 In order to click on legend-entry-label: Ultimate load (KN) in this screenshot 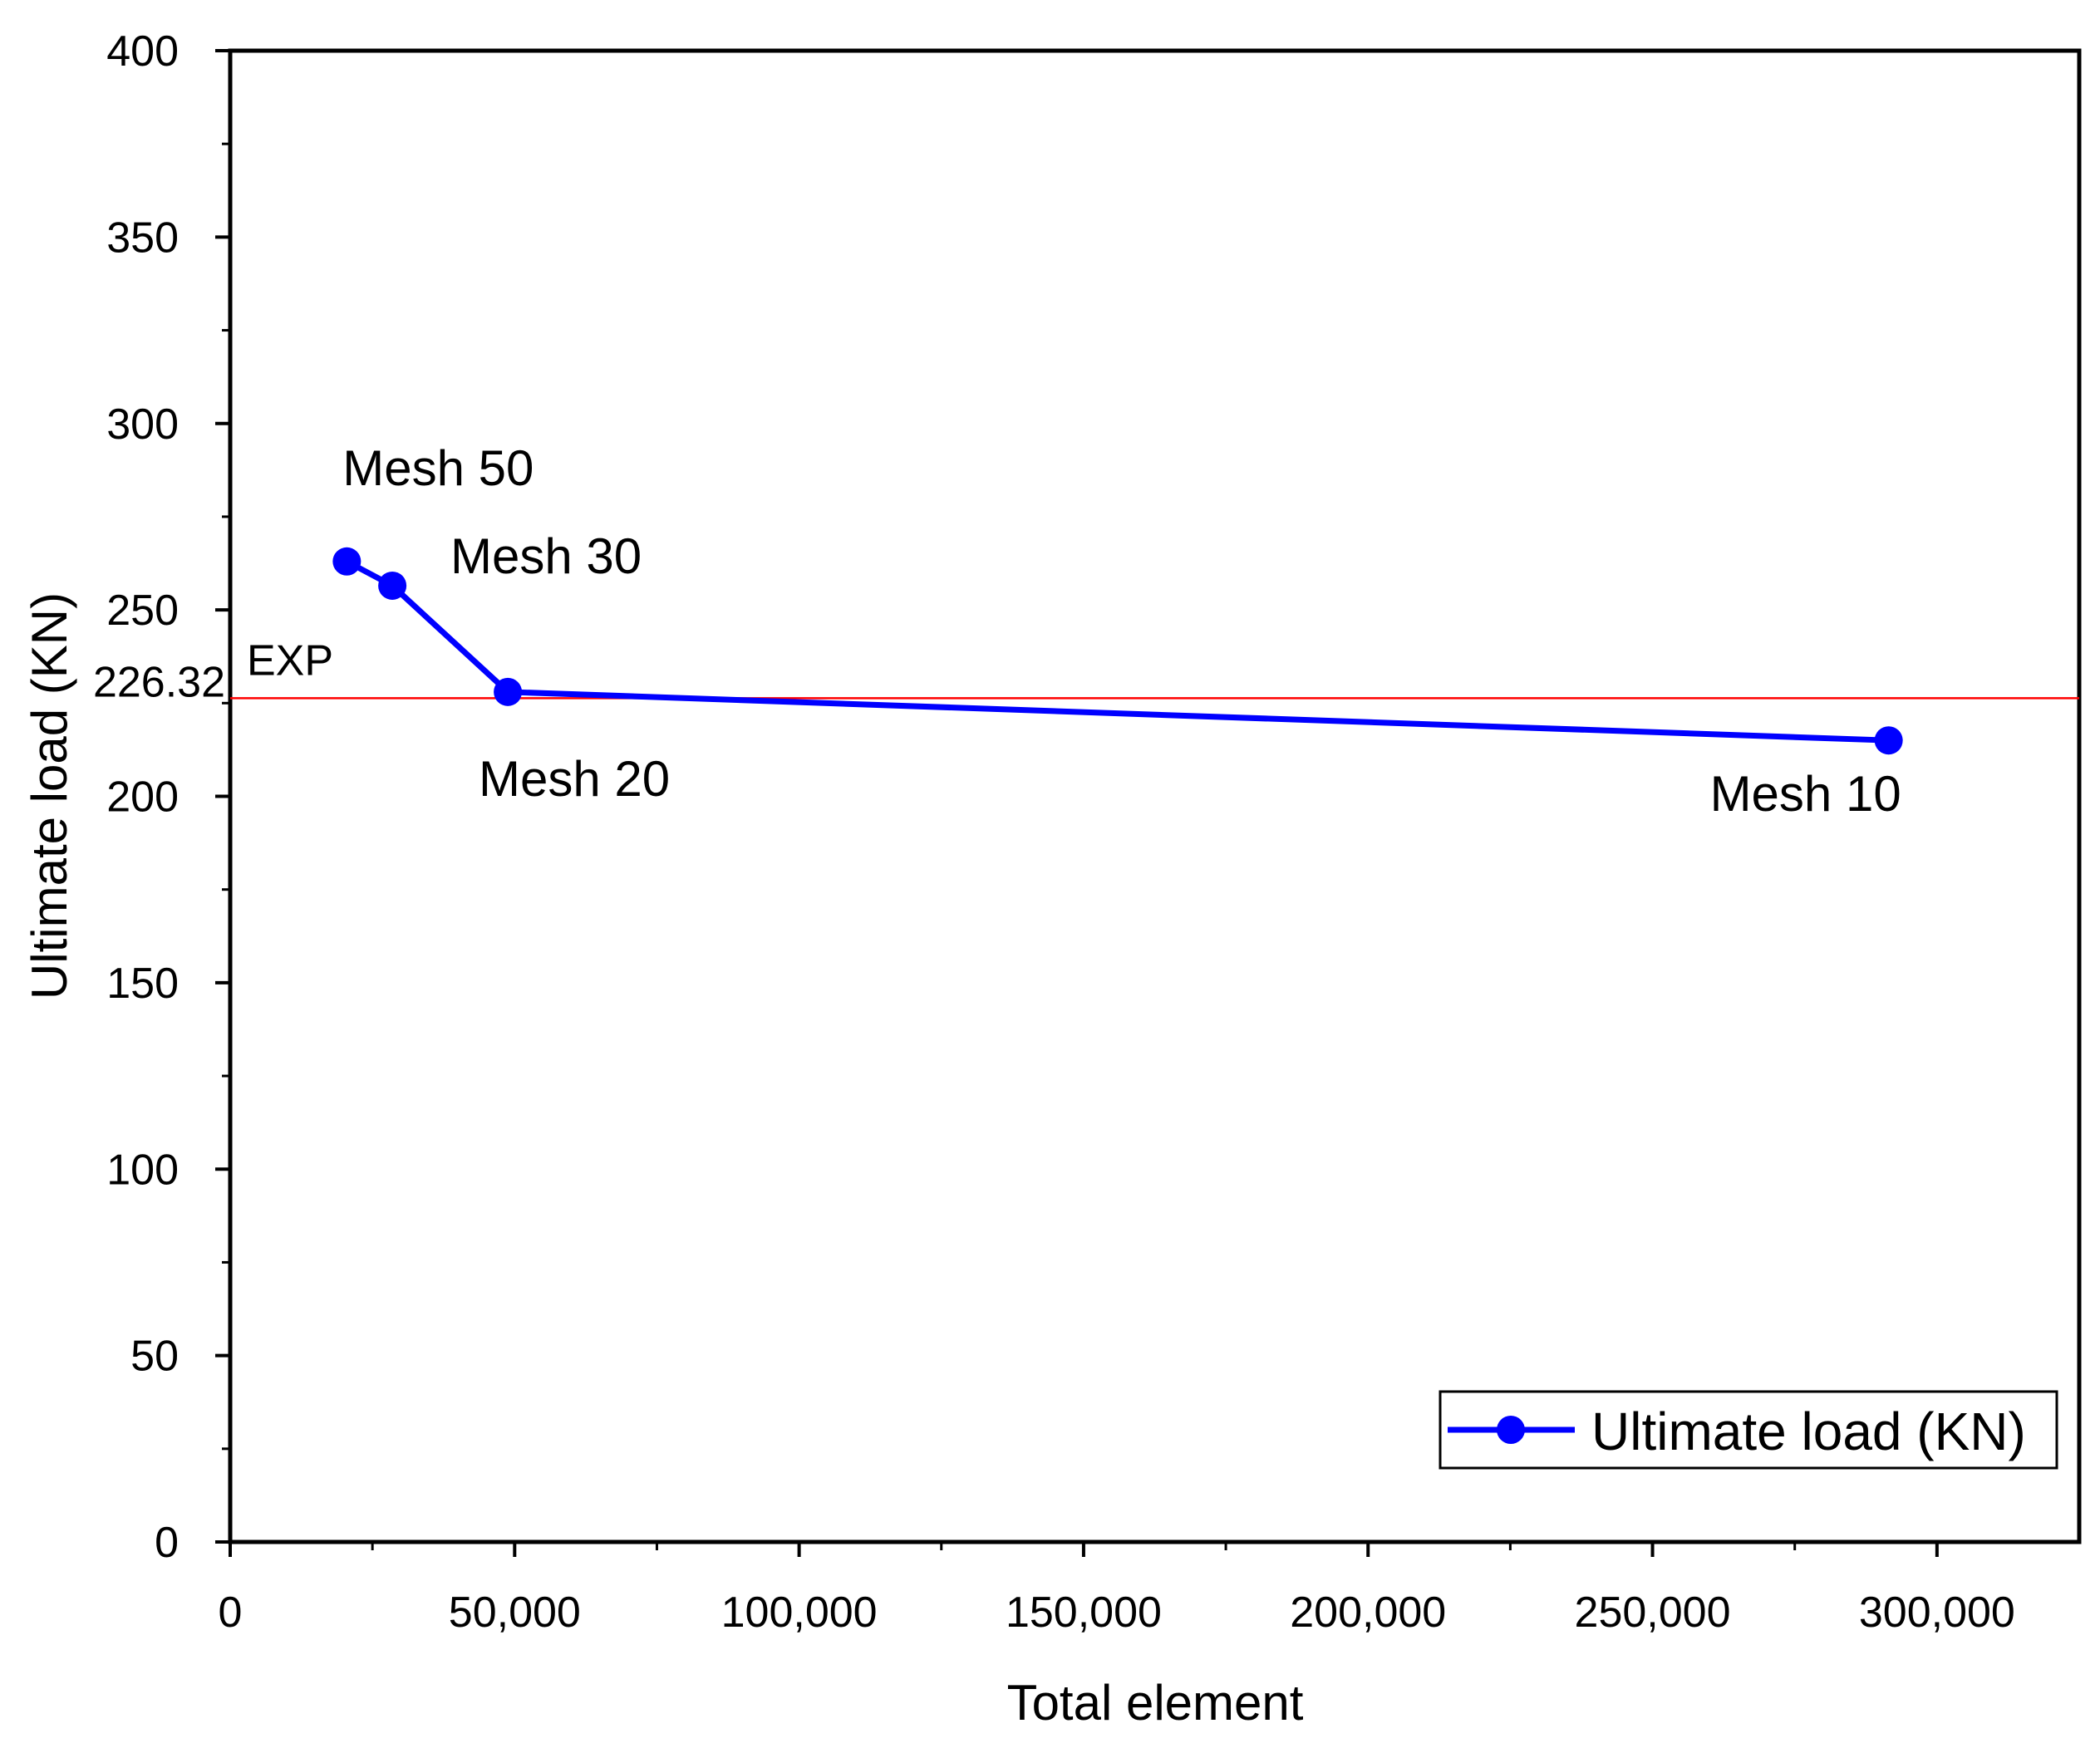, I will do `click(1808, 1431)`.